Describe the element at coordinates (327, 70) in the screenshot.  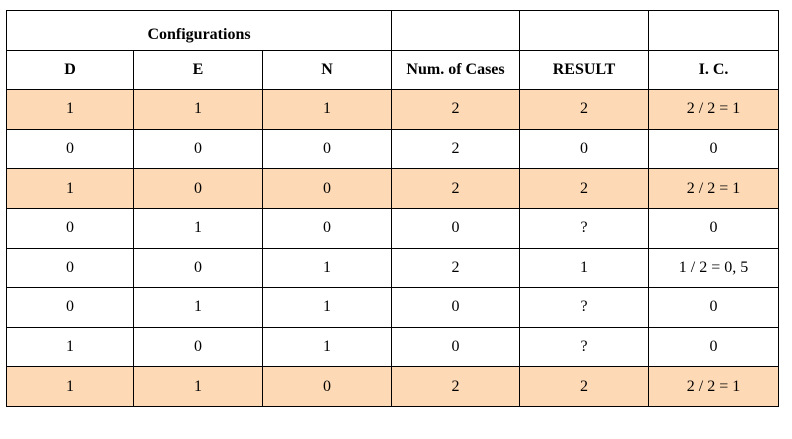
I see `column-header: N` at that location.